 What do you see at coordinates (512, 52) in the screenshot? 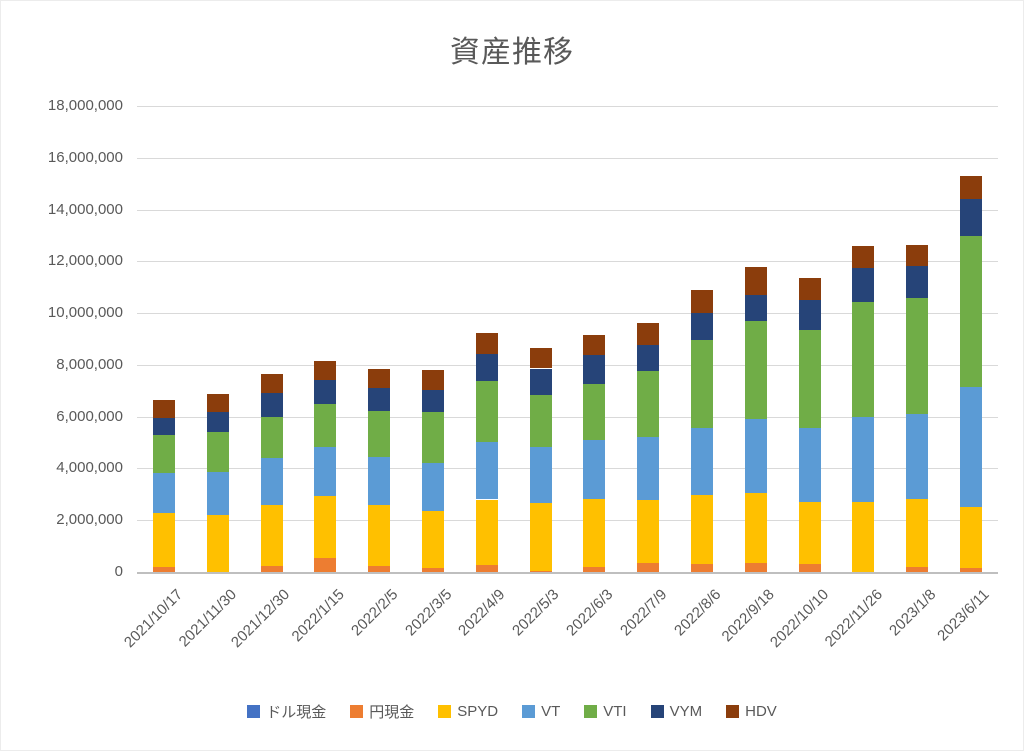
I see `chart-title: 資産推移` at bounding box center [512, 52].